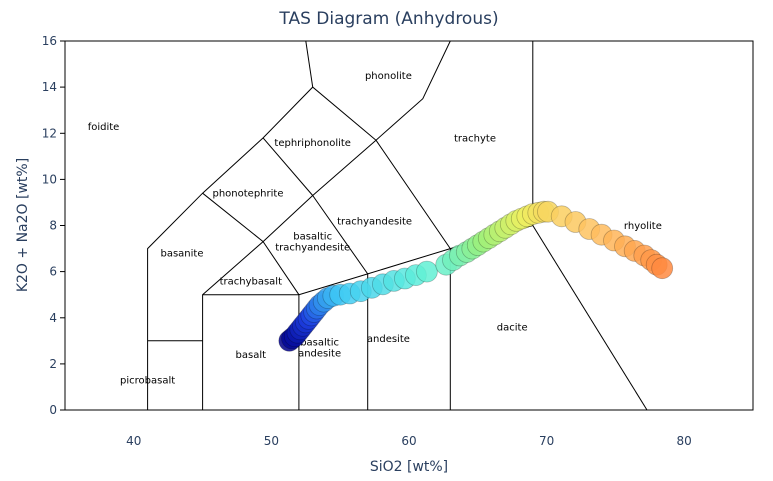  What do you see at coordinates (388, 19) in the screenshot?
I see `chart-title: TAS Diagram (Anhydrous)` at bounding box center [388, 19].